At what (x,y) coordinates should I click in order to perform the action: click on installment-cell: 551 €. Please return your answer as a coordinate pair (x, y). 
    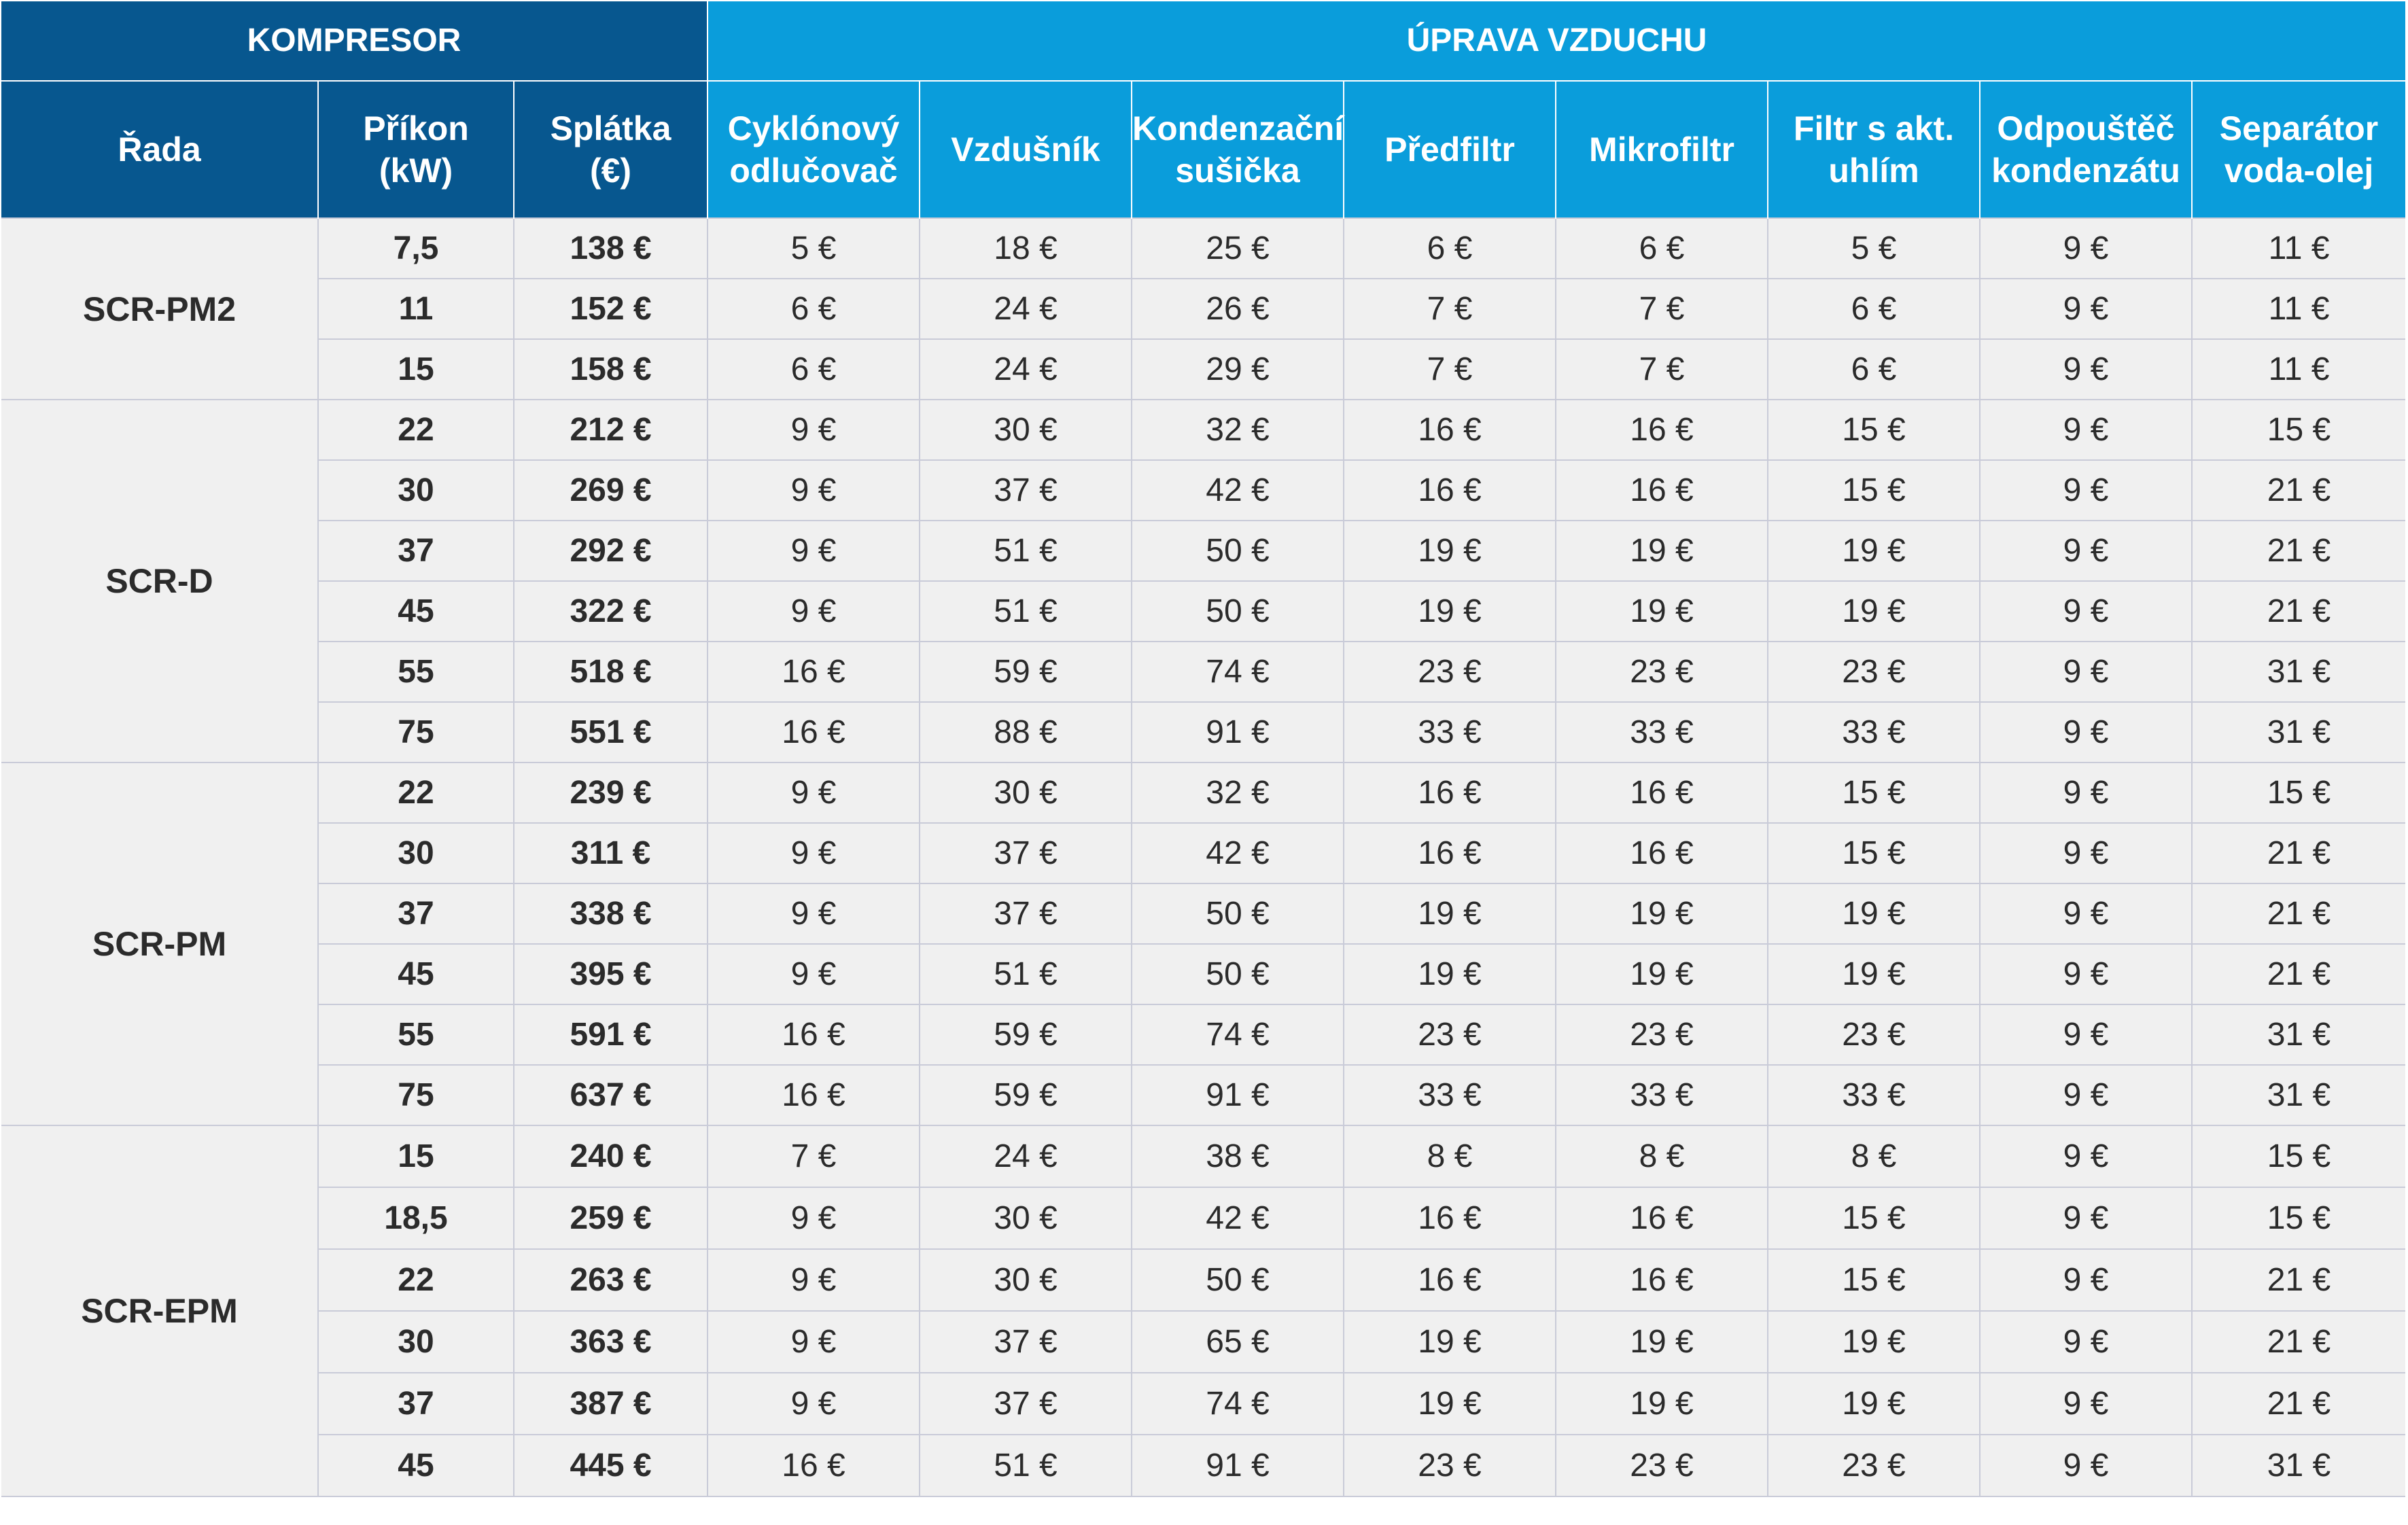
    Looking at the image, I should click on (610, 732).